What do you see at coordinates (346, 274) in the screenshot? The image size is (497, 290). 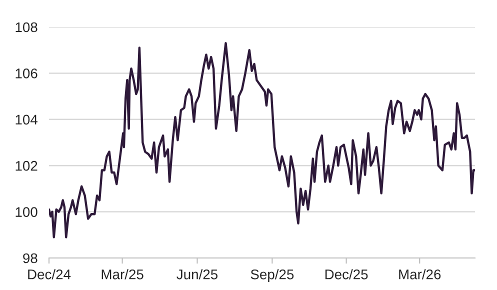 I see `x-tick-label: Dec/25` at bounding box center [346, 274].